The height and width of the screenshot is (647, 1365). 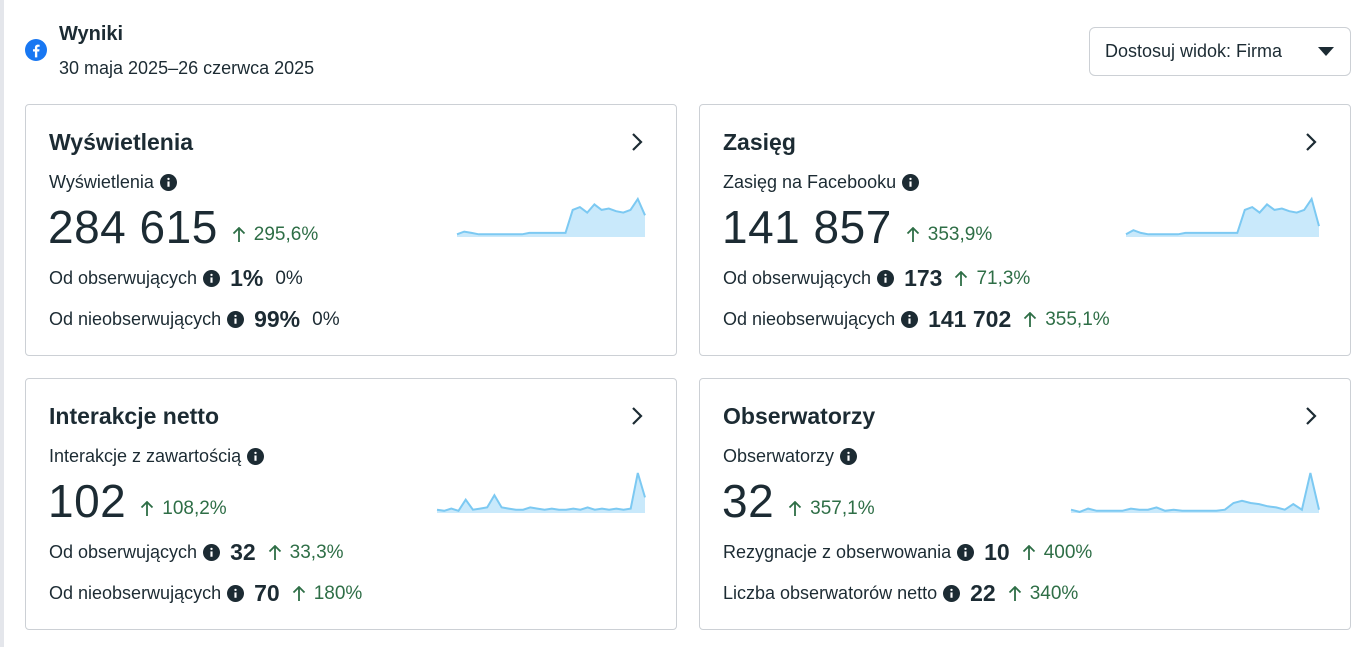 I want to click on breakdown-change: 180%, so click(x=327, y=594).